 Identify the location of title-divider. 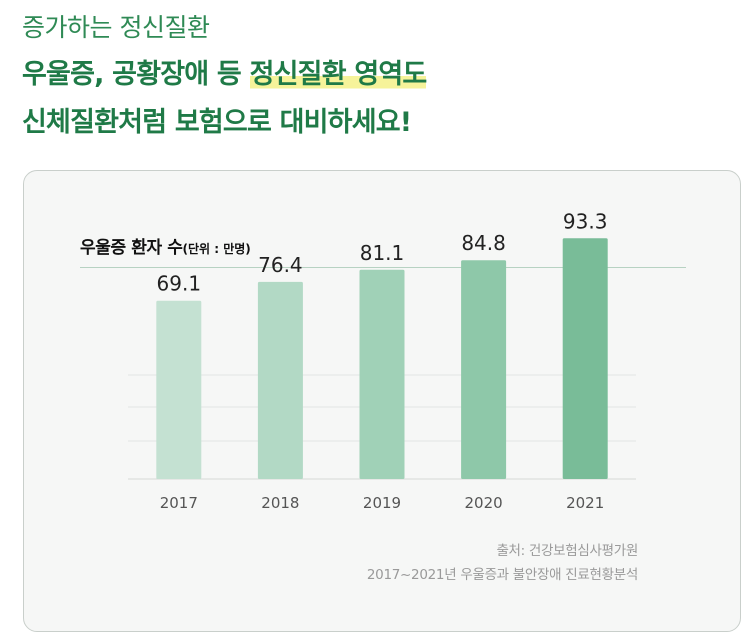
(383, 267).